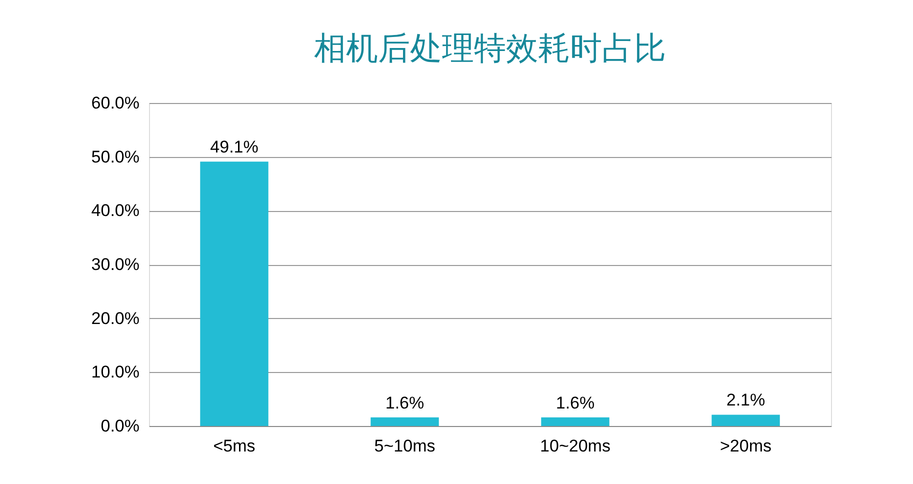 Image resolution: width=913 pixels, height=484 pixels. Describe the element at coordinates (746, 400) in the screenshot. I see `data-label: 2.1%` at that location.